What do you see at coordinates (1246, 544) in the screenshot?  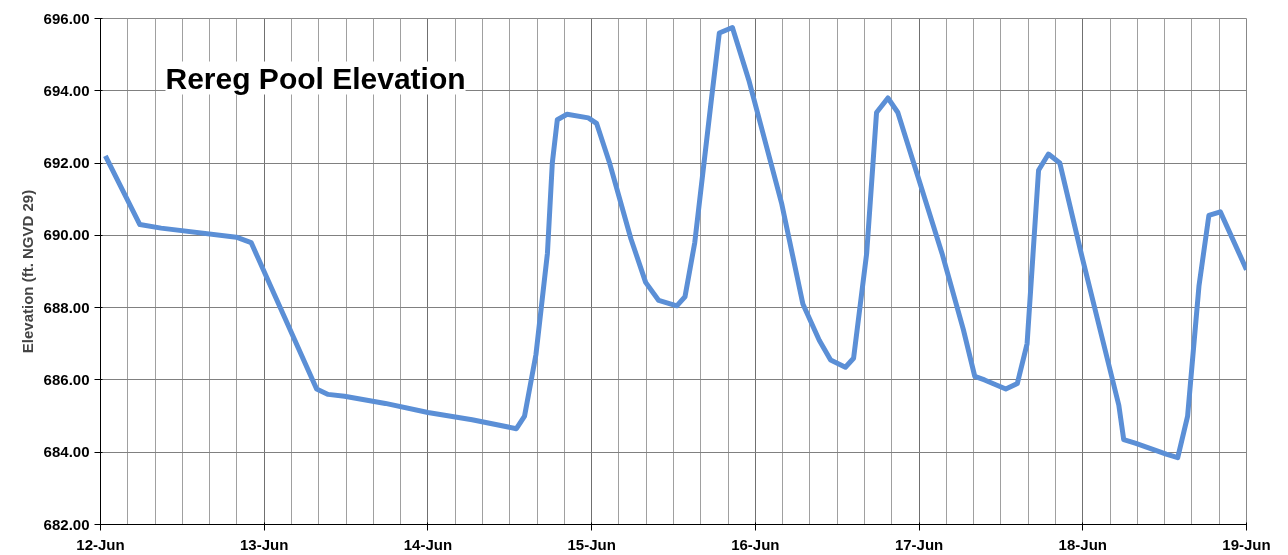 I see `x-tick-label: 19-Jun` at bounding box center [1246, 544].